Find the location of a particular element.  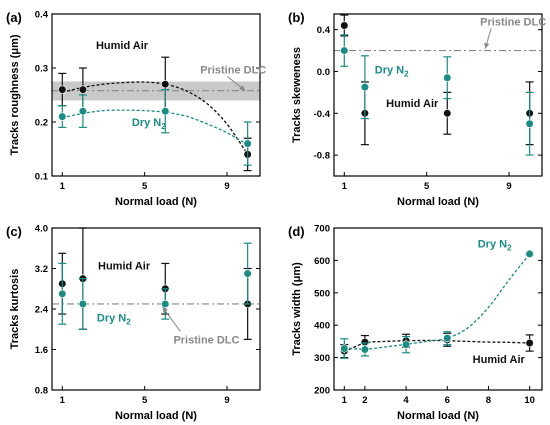

x-tick-label: 10 is located at coordinates (529, 400).